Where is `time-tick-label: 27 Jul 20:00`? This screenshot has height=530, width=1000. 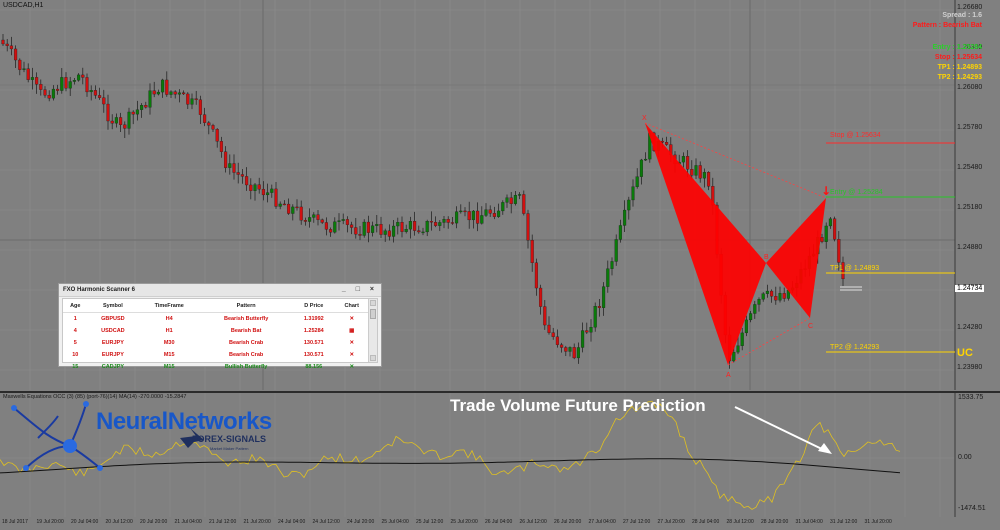 time-tick-label: 27 Jul 20:00 is located at coordinates (671, 522).